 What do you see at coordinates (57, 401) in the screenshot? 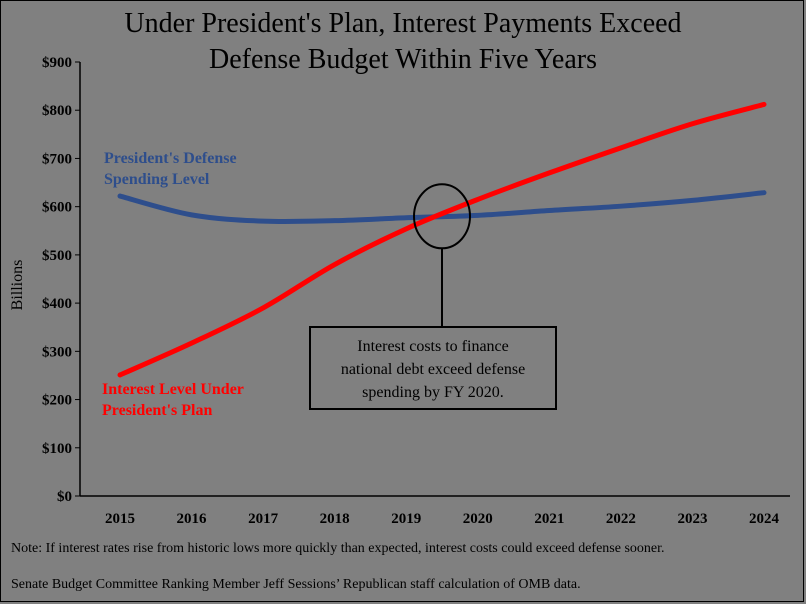
I see `y-tick-label: $200` at bounding box center [57, 401].